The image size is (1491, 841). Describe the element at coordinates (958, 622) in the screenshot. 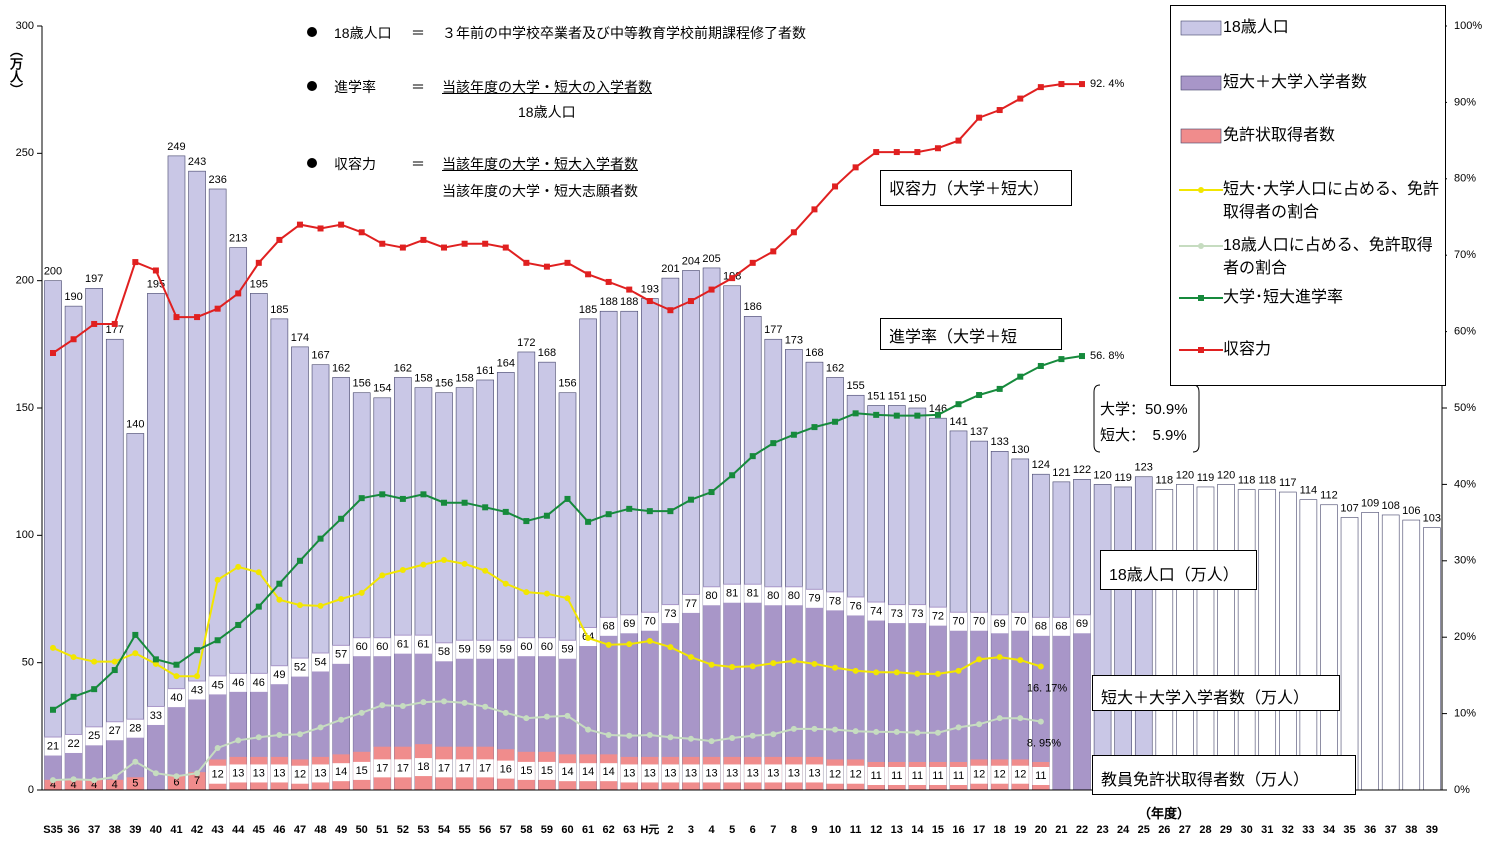

I see `bar-label: 70` at that location.